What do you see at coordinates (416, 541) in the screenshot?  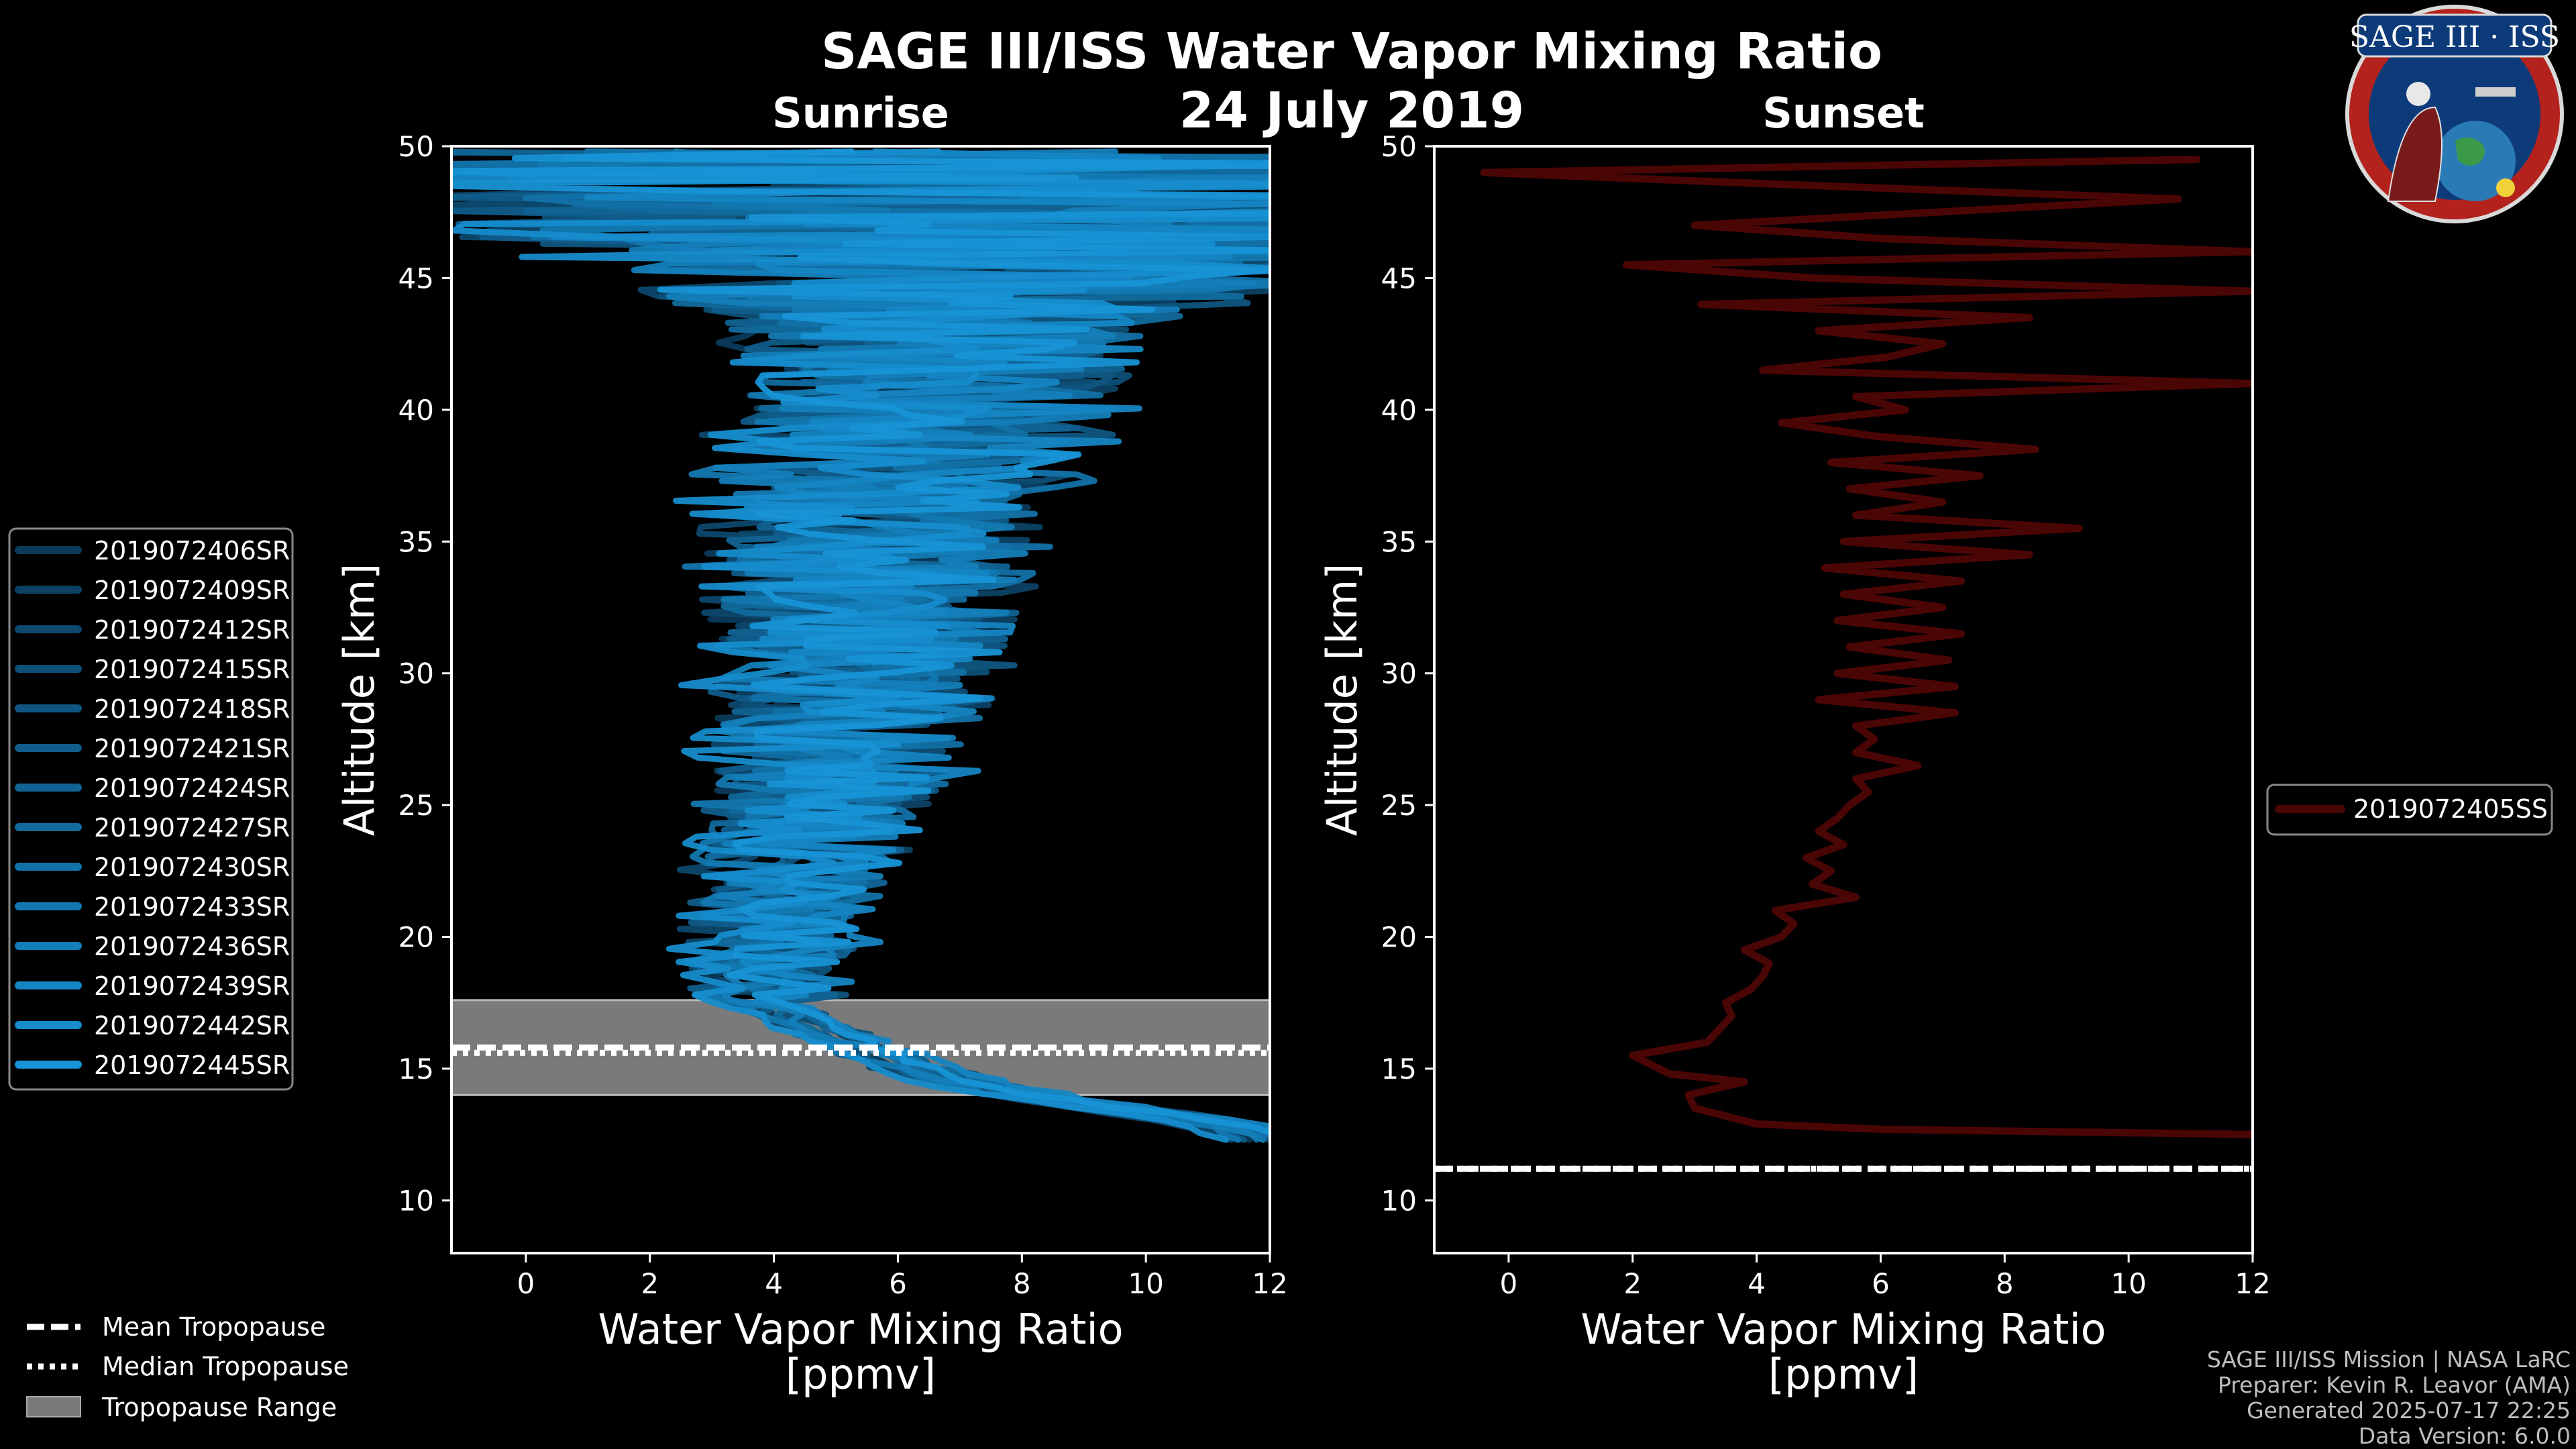 I see `sunrise-y-tick-label: 35` at bounding box center [416, 541].